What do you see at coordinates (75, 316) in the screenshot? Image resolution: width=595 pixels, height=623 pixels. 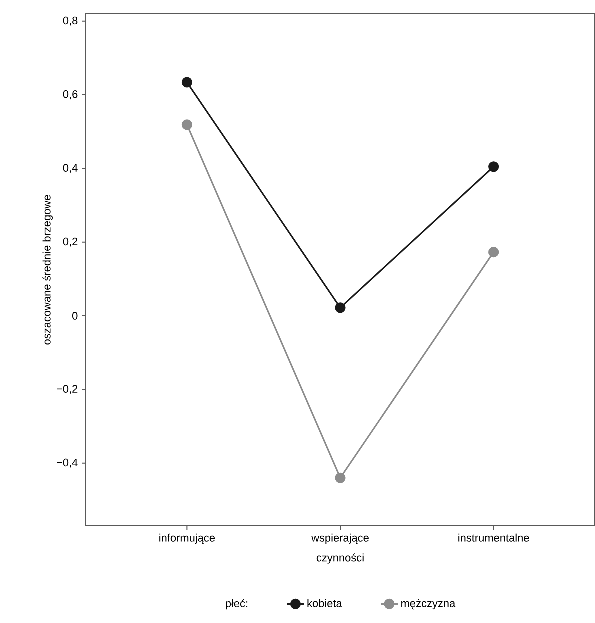 I see `y-tick-label: 0` at bounding box center [75, 316].